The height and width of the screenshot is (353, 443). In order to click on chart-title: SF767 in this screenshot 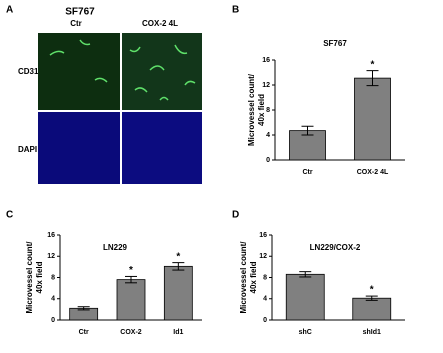, I will do `click(335, 43)`.